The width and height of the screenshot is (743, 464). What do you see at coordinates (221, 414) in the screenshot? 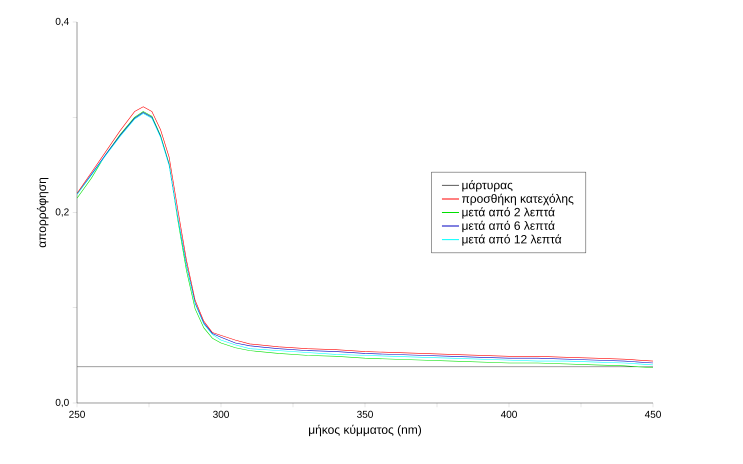
I see `x-tick-label: 300` at bounding box center [221, 414].